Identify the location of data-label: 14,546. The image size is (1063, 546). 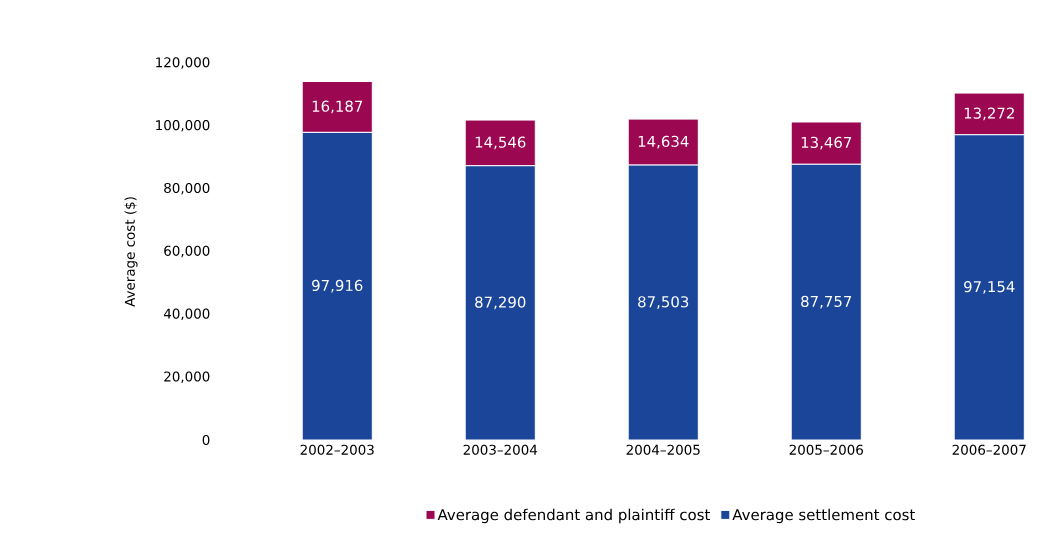
(500, 143).